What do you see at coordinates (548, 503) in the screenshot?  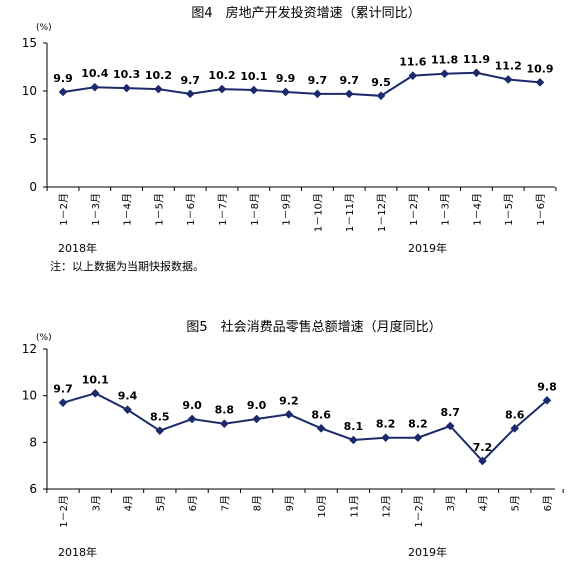 I see `chart2-x-tick-label: 6月` at bounding box center [548, 503].